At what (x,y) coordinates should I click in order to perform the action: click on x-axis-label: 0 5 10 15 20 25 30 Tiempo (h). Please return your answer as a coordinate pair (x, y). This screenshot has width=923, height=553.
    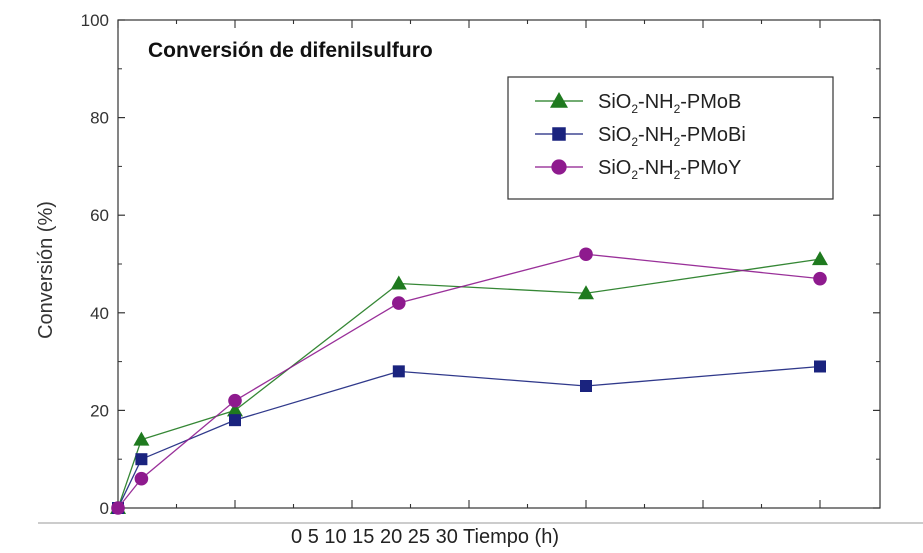
    Looking at the image, I should click on (425, 537).